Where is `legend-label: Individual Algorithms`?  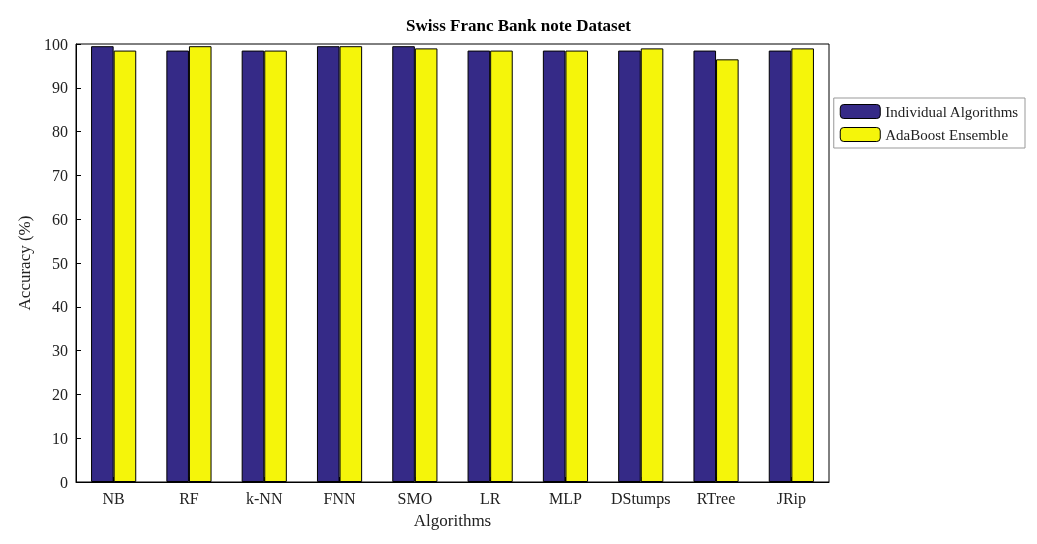
legend-label: Individual Algorithms is located at coordinates (952, 111).